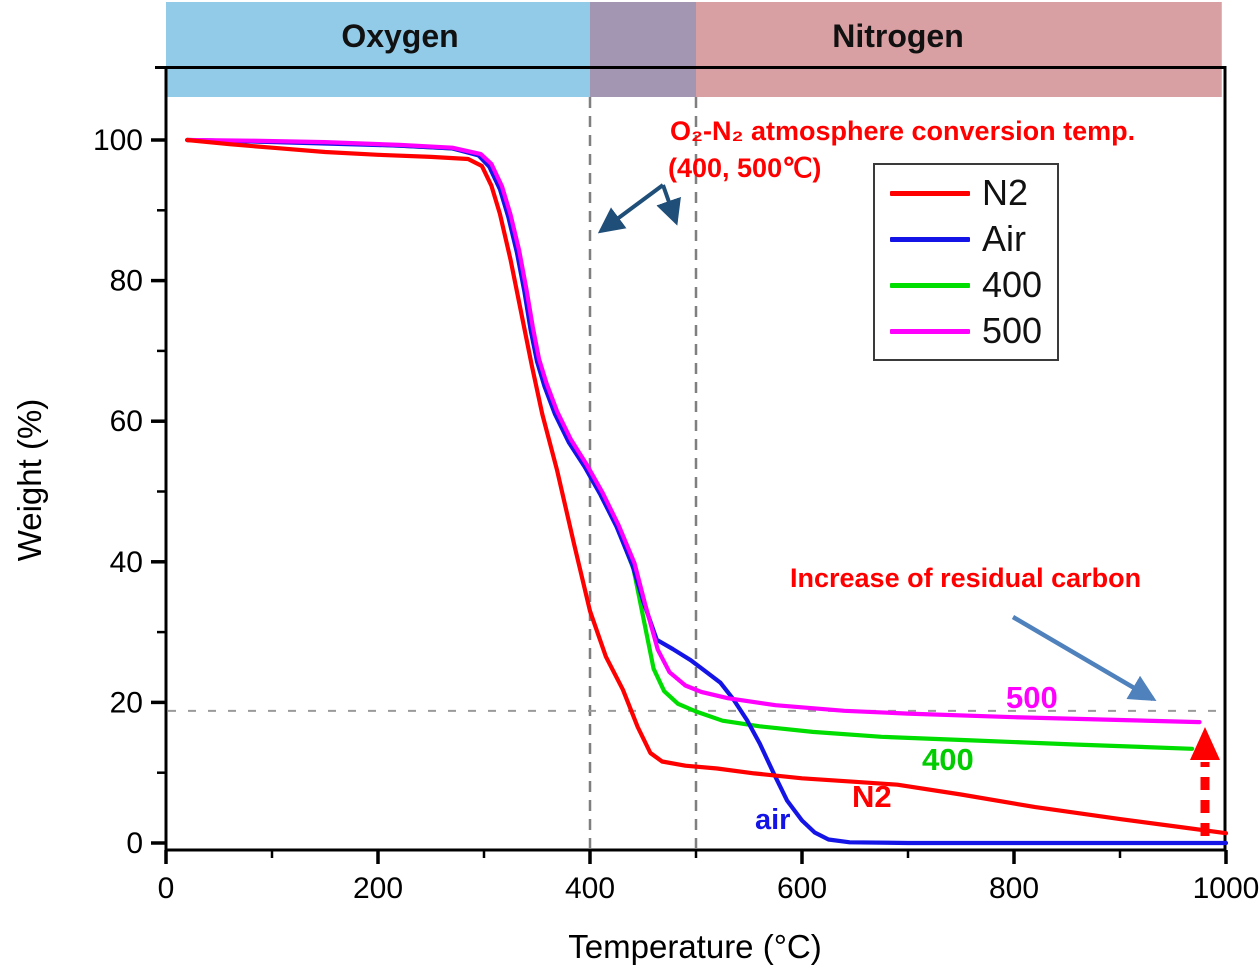  Describe the element at coordinates (966, 578) in the screenshot. I see `residual-carbon-annotation: Increase of residual carbon` at that location.